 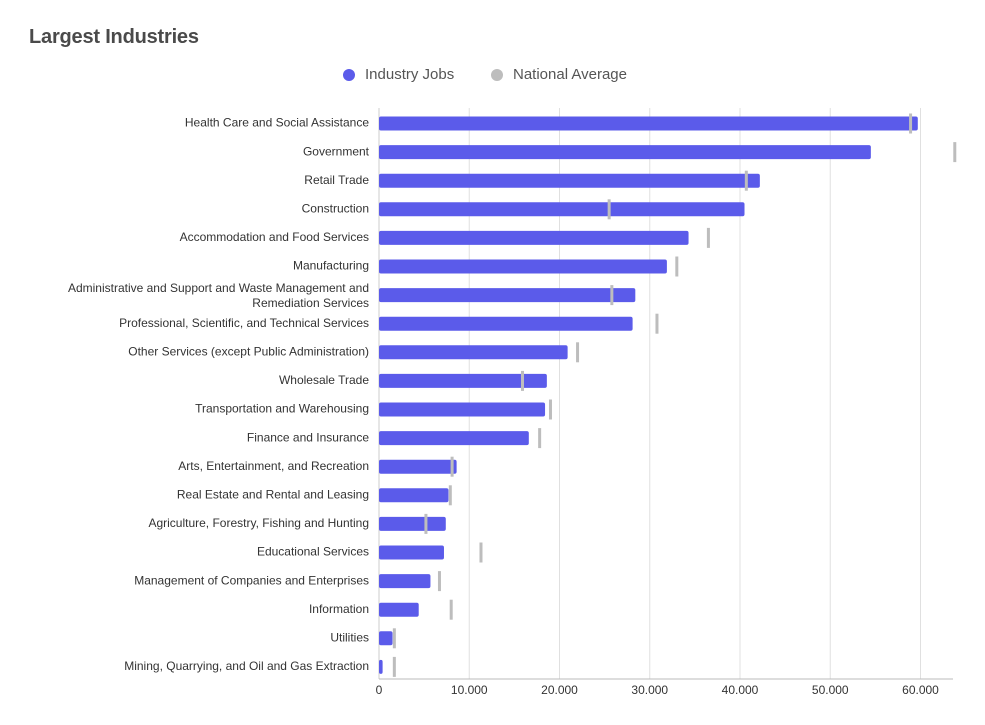 I want to click on category-label: Real Estate and Rental and Leasing, so click(x=273, y=494).